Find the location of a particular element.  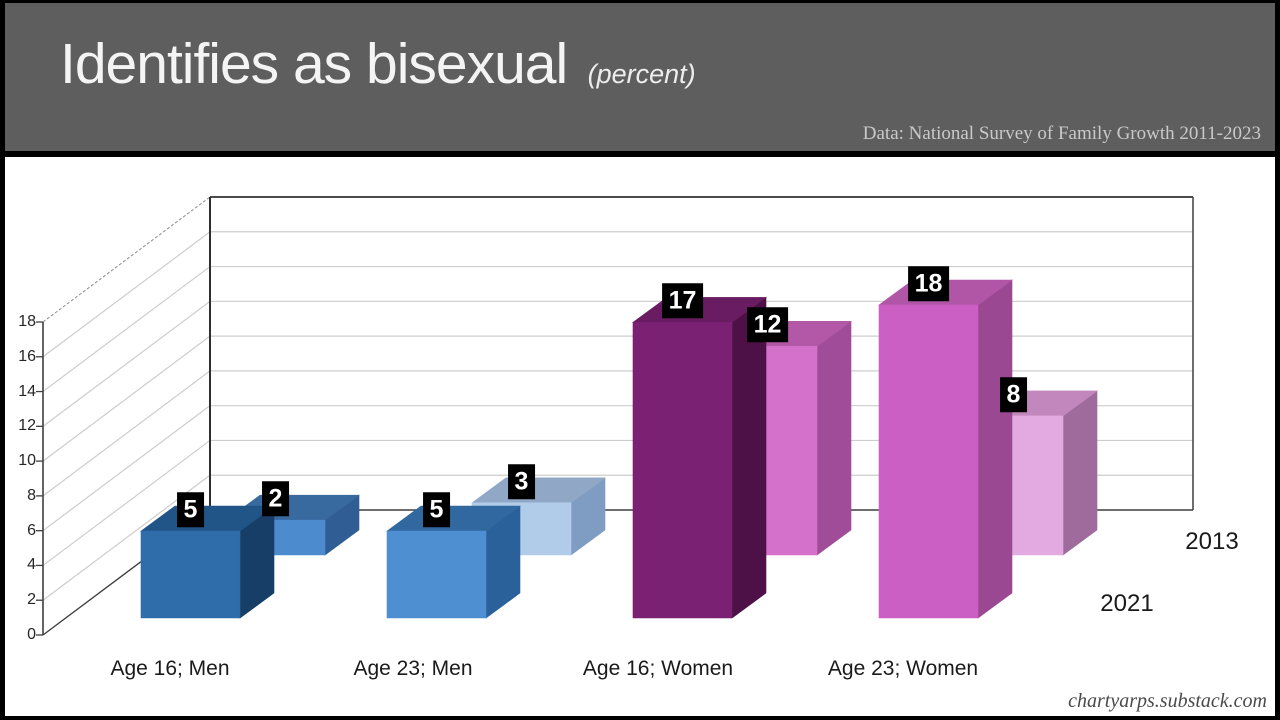

page-title: Identifies as bisexual is located at coordinates (314, 64).